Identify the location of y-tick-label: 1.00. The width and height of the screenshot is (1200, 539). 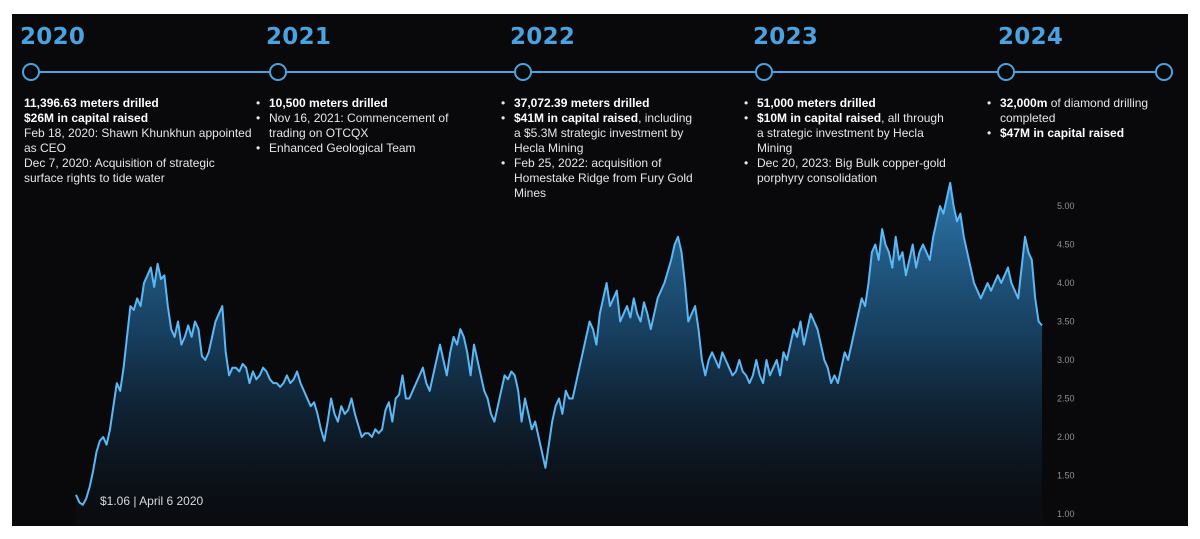
(1066, 514).